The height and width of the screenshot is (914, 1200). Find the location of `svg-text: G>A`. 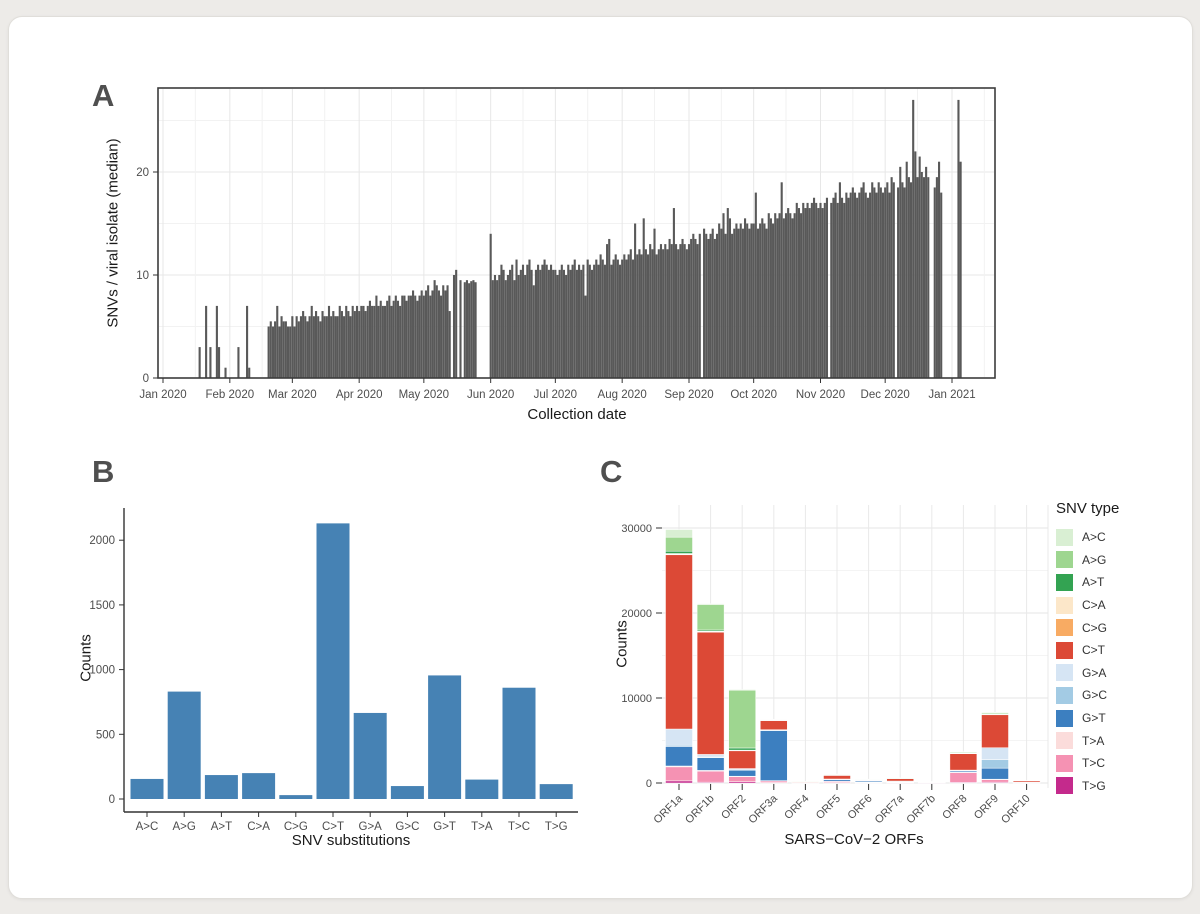

svg-text: G>A is located at coordinates (371, 827).